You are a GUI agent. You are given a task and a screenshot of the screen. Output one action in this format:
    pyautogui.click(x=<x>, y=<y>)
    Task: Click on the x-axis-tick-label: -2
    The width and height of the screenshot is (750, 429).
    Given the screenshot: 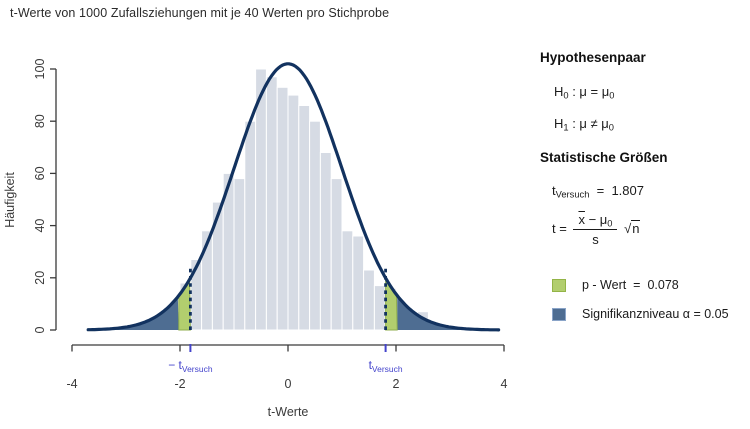 What is the action you would take?
    pyautogui.click(x=179, y=384)
    